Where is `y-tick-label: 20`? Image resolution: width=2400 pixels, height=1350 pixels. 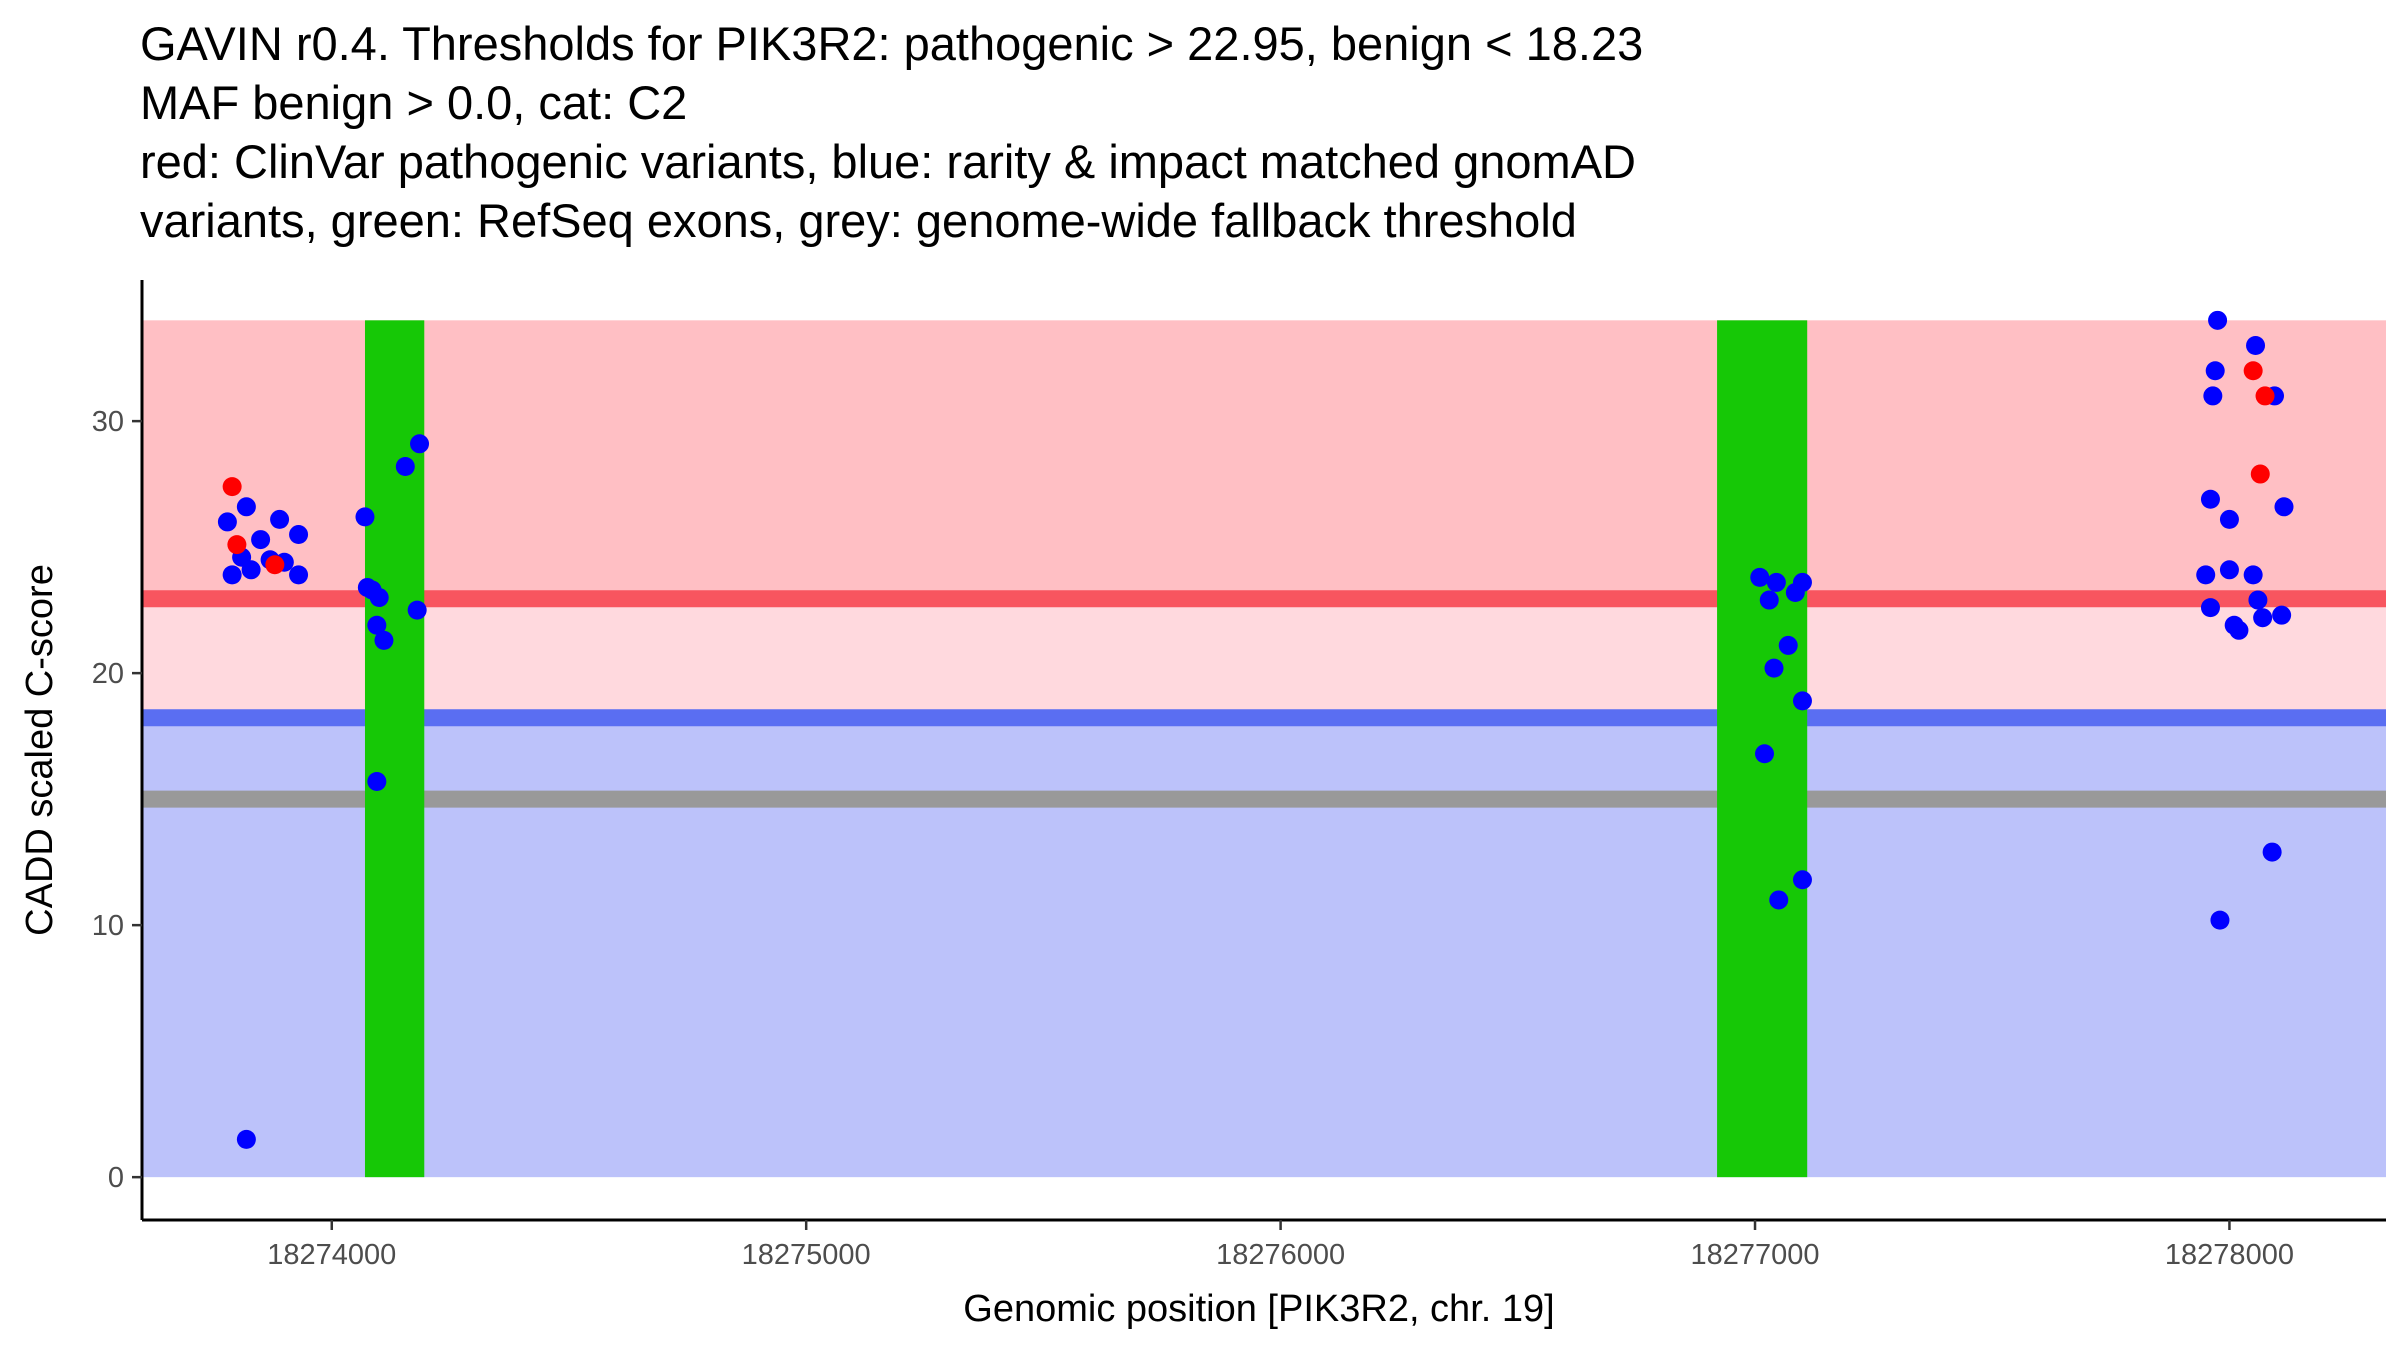 y-tick-label: 20 is located at coordinates (108, 674).